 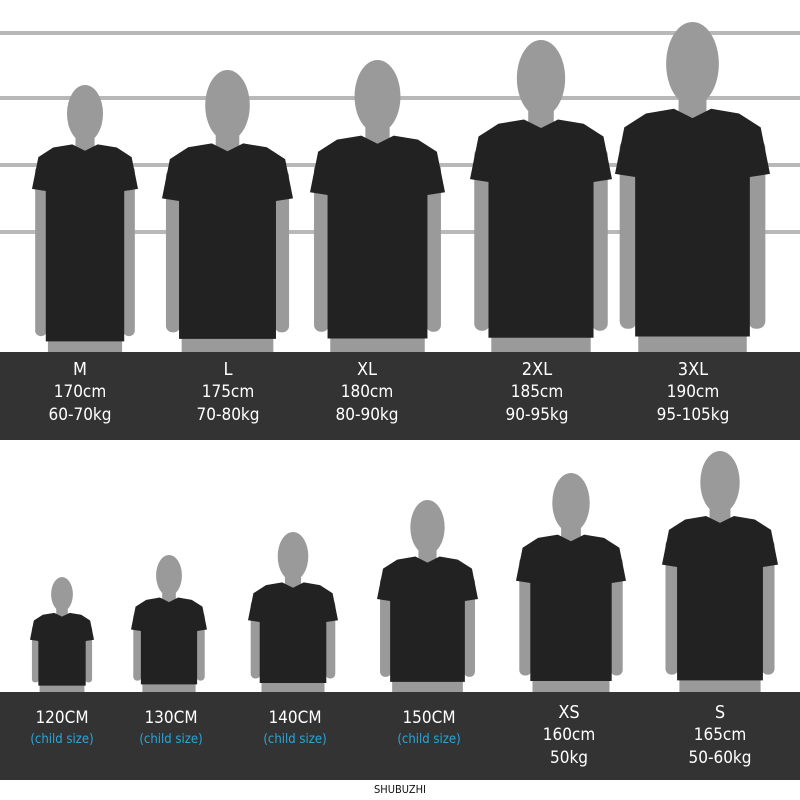 I want to click on size-name: 3XL, so click(x=693, y=369).